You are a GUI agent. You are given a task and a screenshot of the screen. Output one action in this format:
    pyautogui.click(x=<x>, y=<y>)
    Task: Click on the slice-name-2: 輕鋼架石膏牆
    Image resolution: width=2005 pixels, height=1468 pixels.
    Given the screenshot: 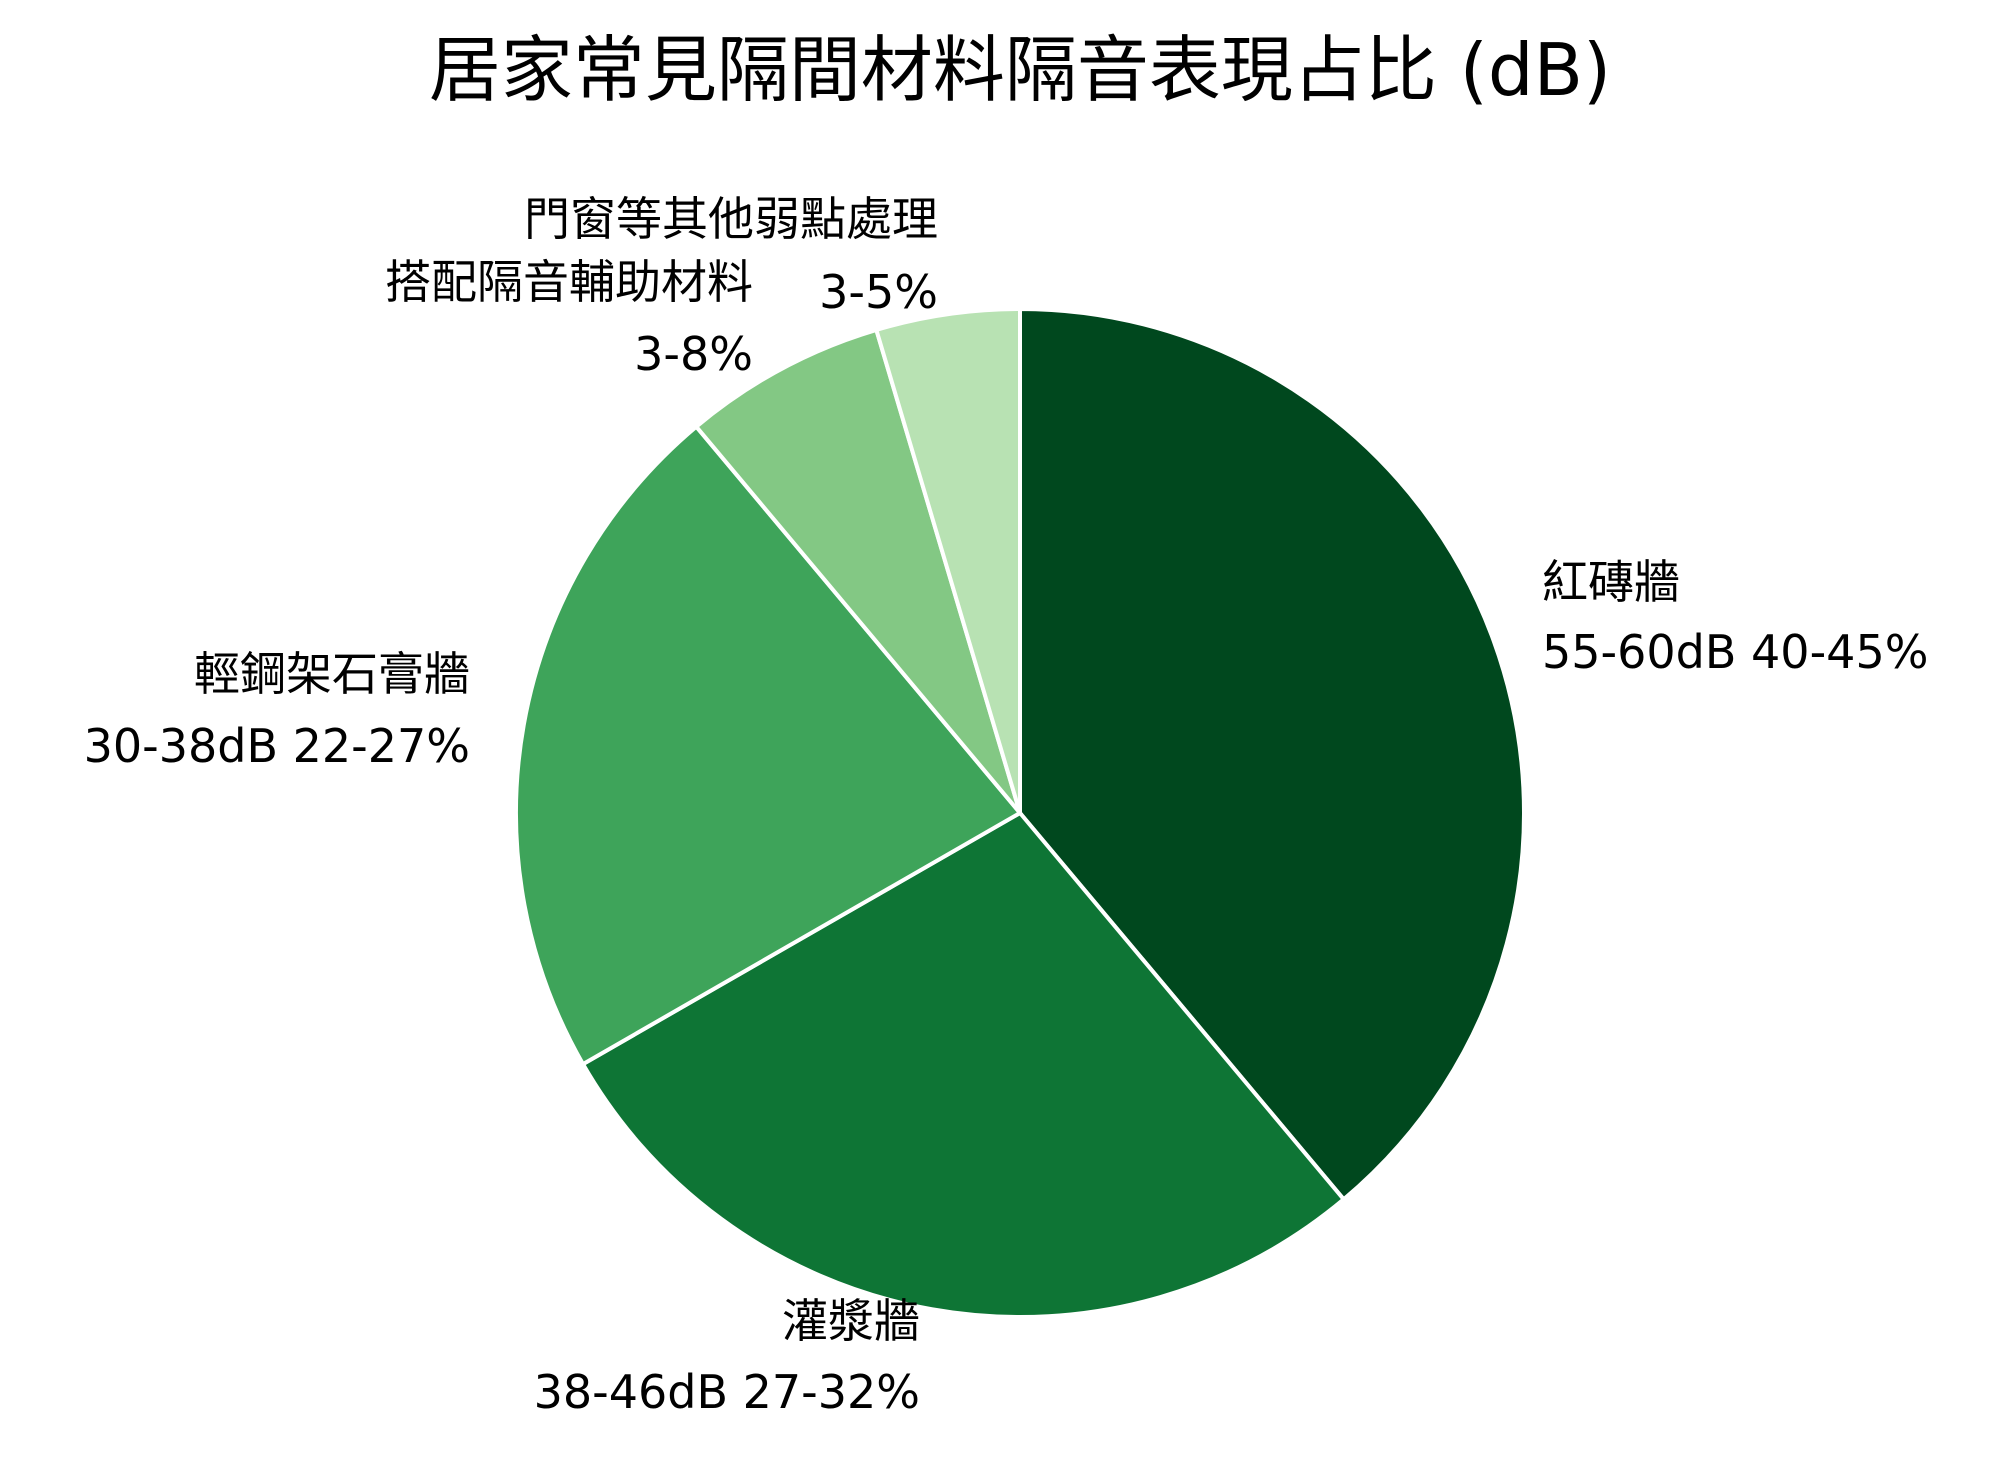 What is the action you would take?
    pyautogui.click(x=332, y=674)
    